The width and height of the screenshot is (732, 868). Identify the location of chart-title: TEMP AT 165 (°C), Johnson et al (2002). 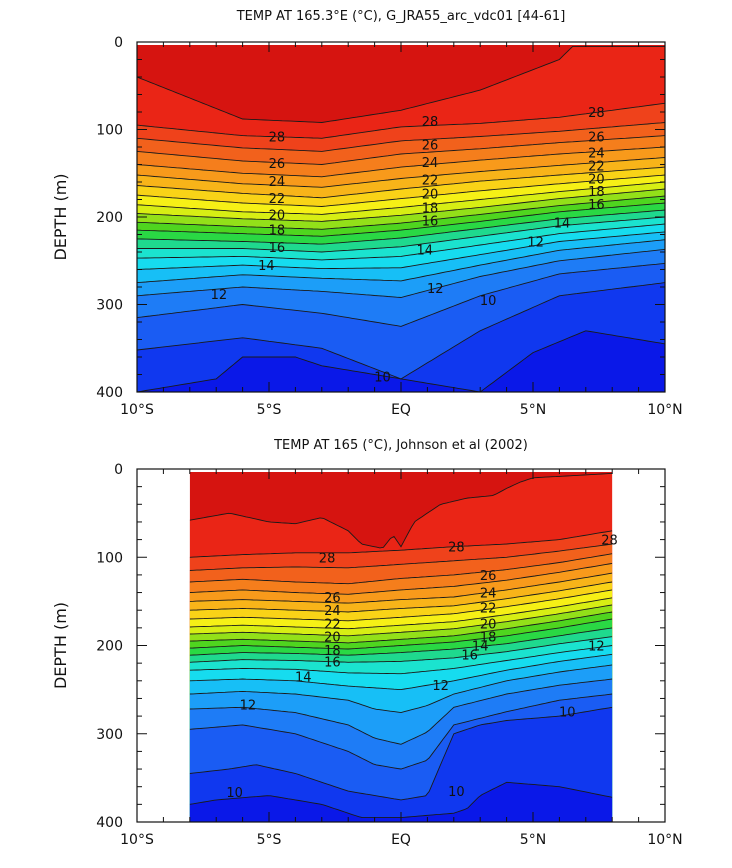
(400, 445).